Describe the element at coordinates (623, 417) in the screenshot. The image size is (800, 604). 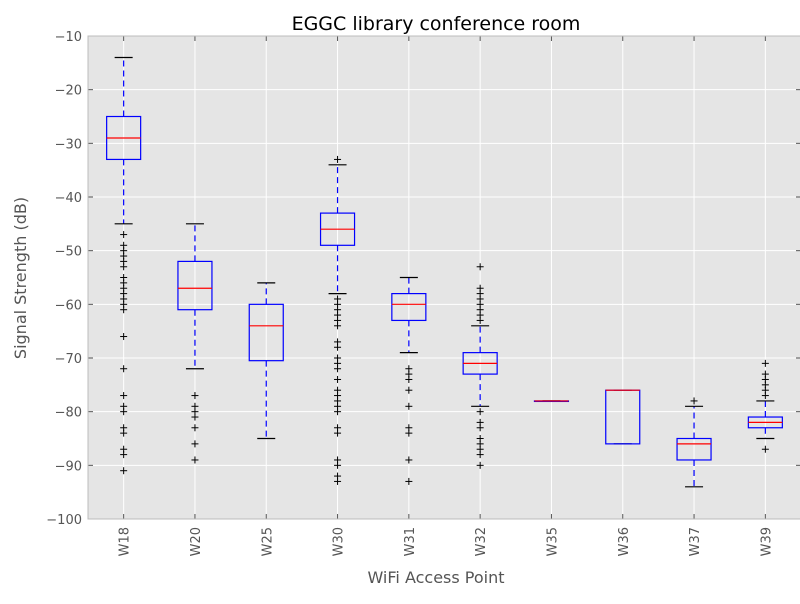
I see `box-w36` at that location.